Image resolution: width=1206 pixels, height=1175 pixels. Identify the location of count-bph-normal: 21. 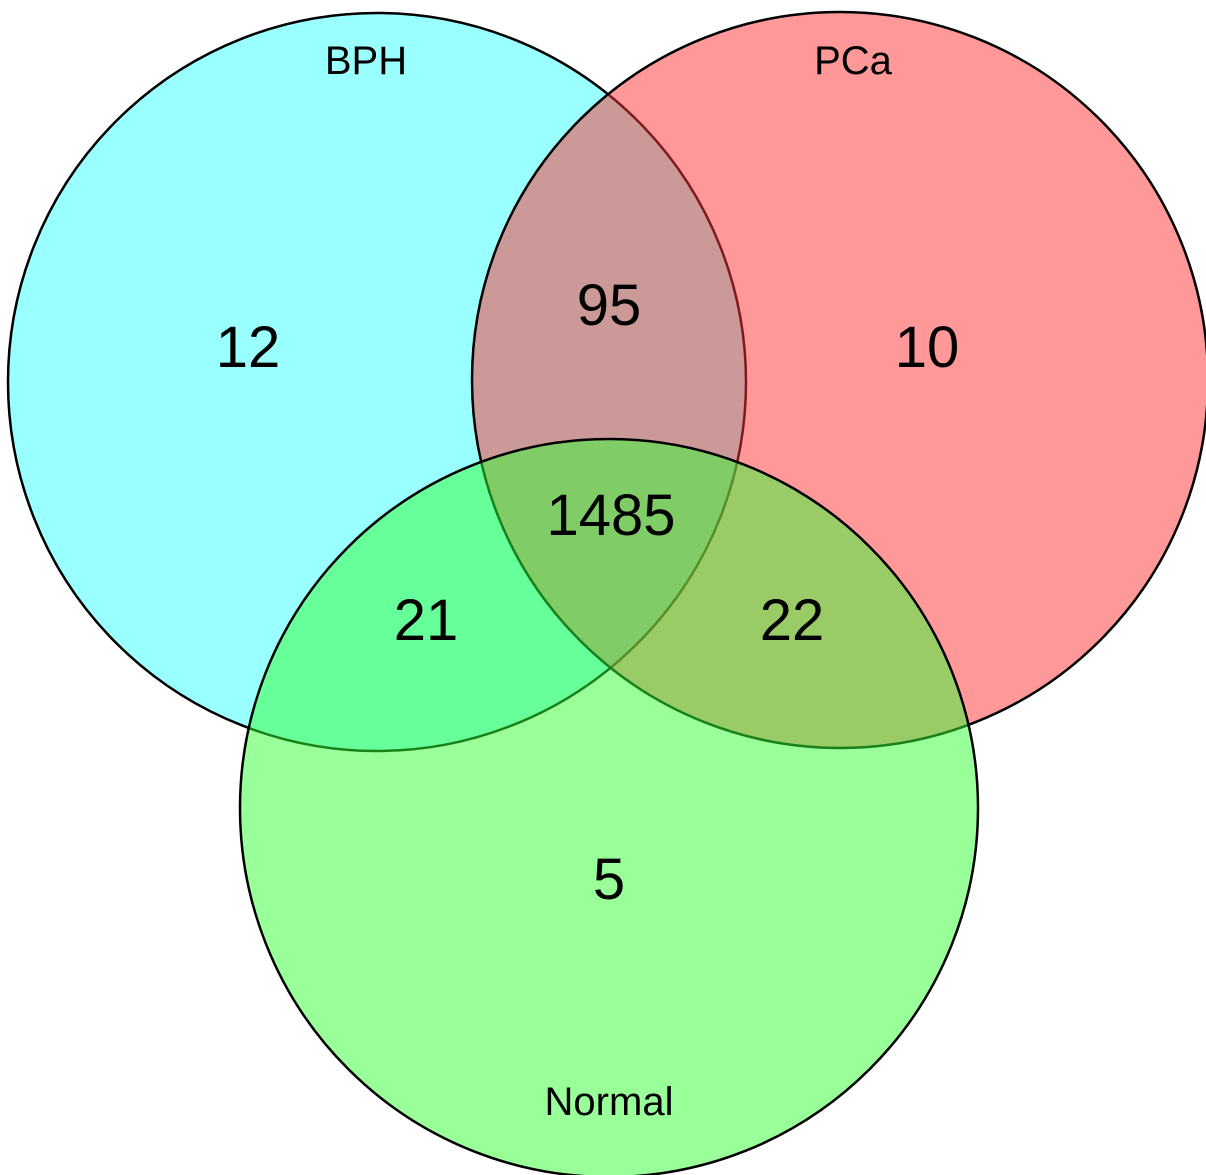
(426, 620).